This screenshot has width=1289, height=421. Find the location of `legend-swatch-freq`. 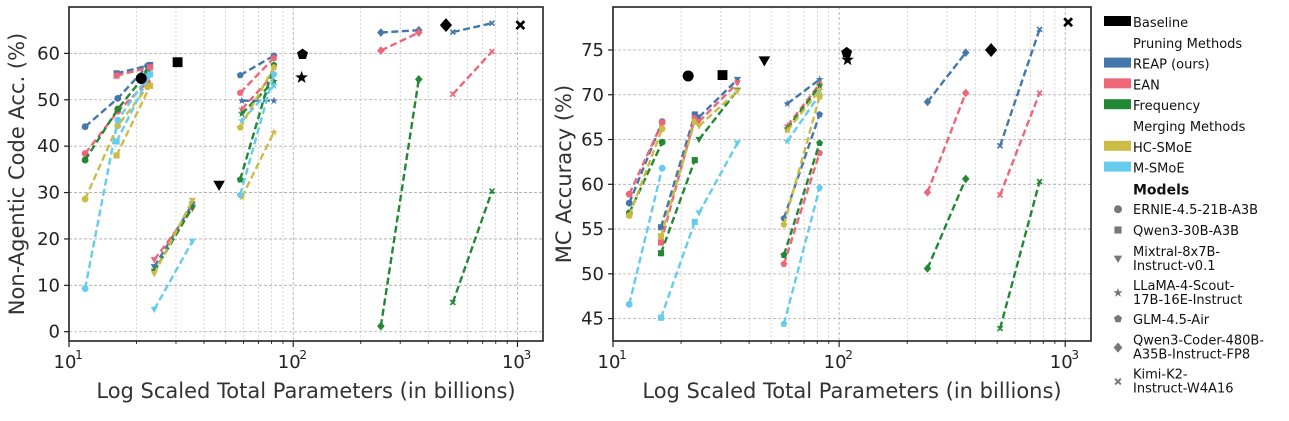

legend-swatch-freq is located at coordinates (1117, 104).